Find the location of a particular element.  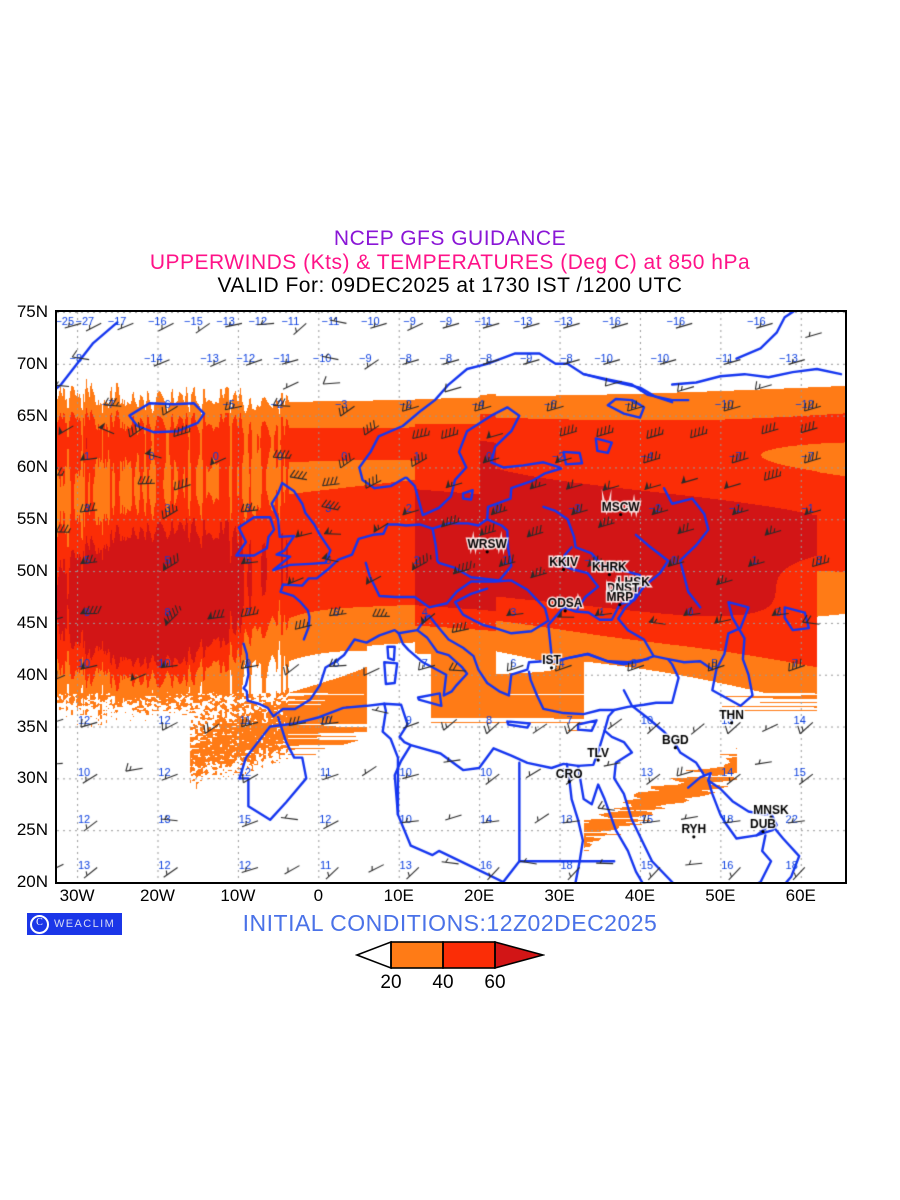

y-tick-70N: 70N is located at coordinates (32, 363).